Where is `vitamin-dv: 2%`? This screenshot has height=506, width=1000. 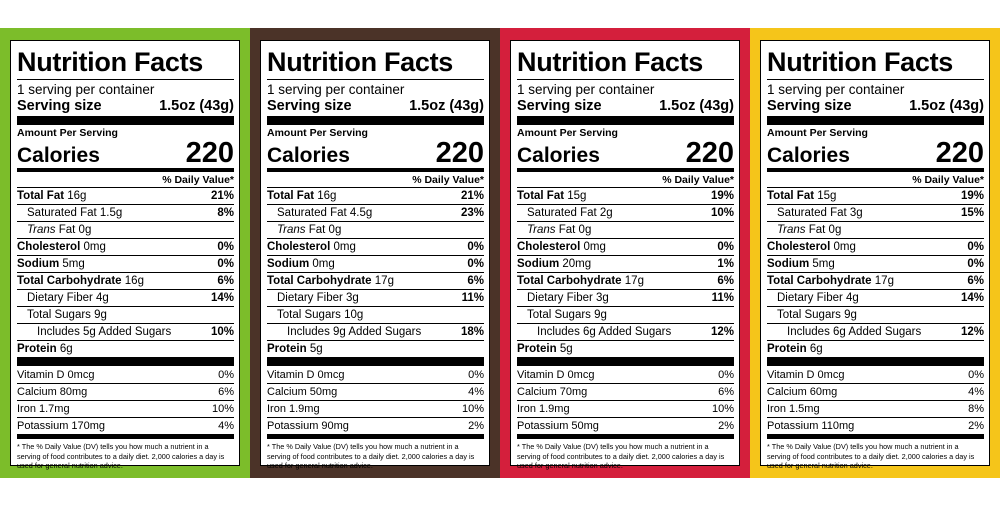
vitamin-dv: 2% is located at coordinates (726, 426).